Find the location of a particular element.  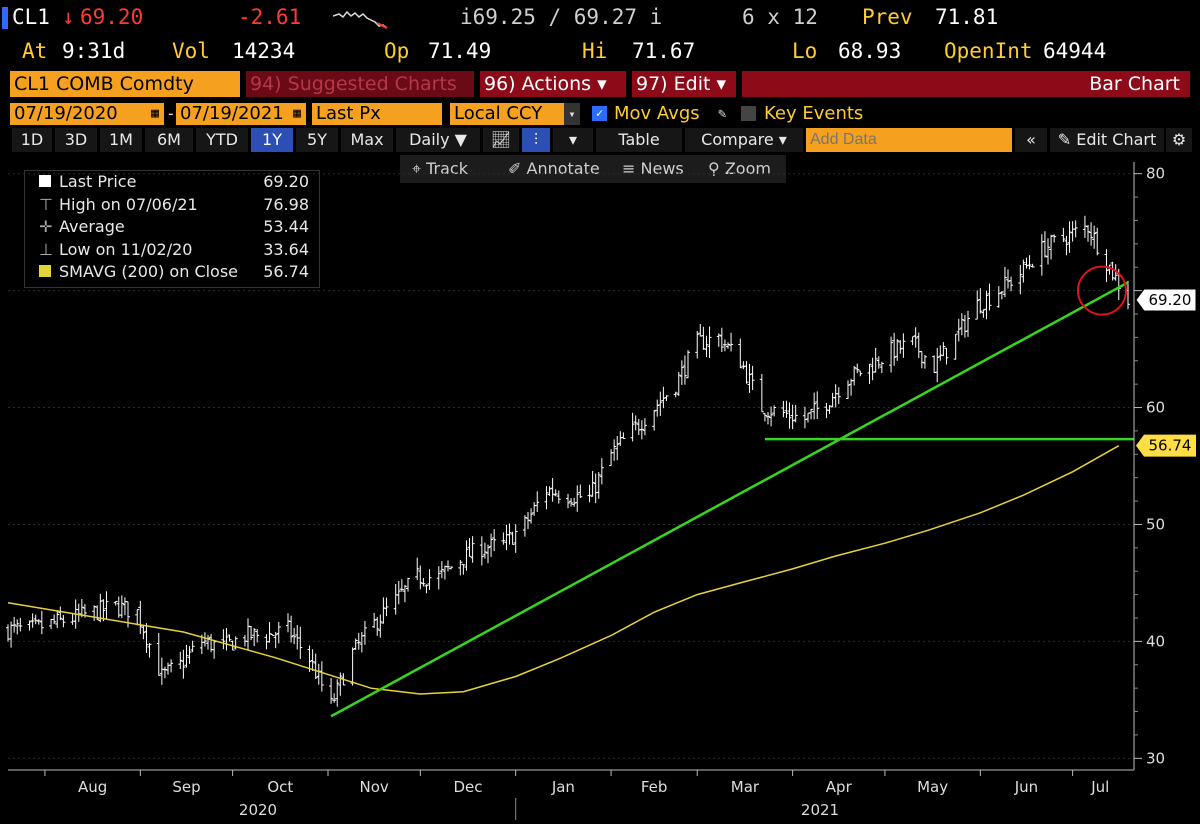

start-date-field: 07/19/2020 is located at coordinates (78, 114).